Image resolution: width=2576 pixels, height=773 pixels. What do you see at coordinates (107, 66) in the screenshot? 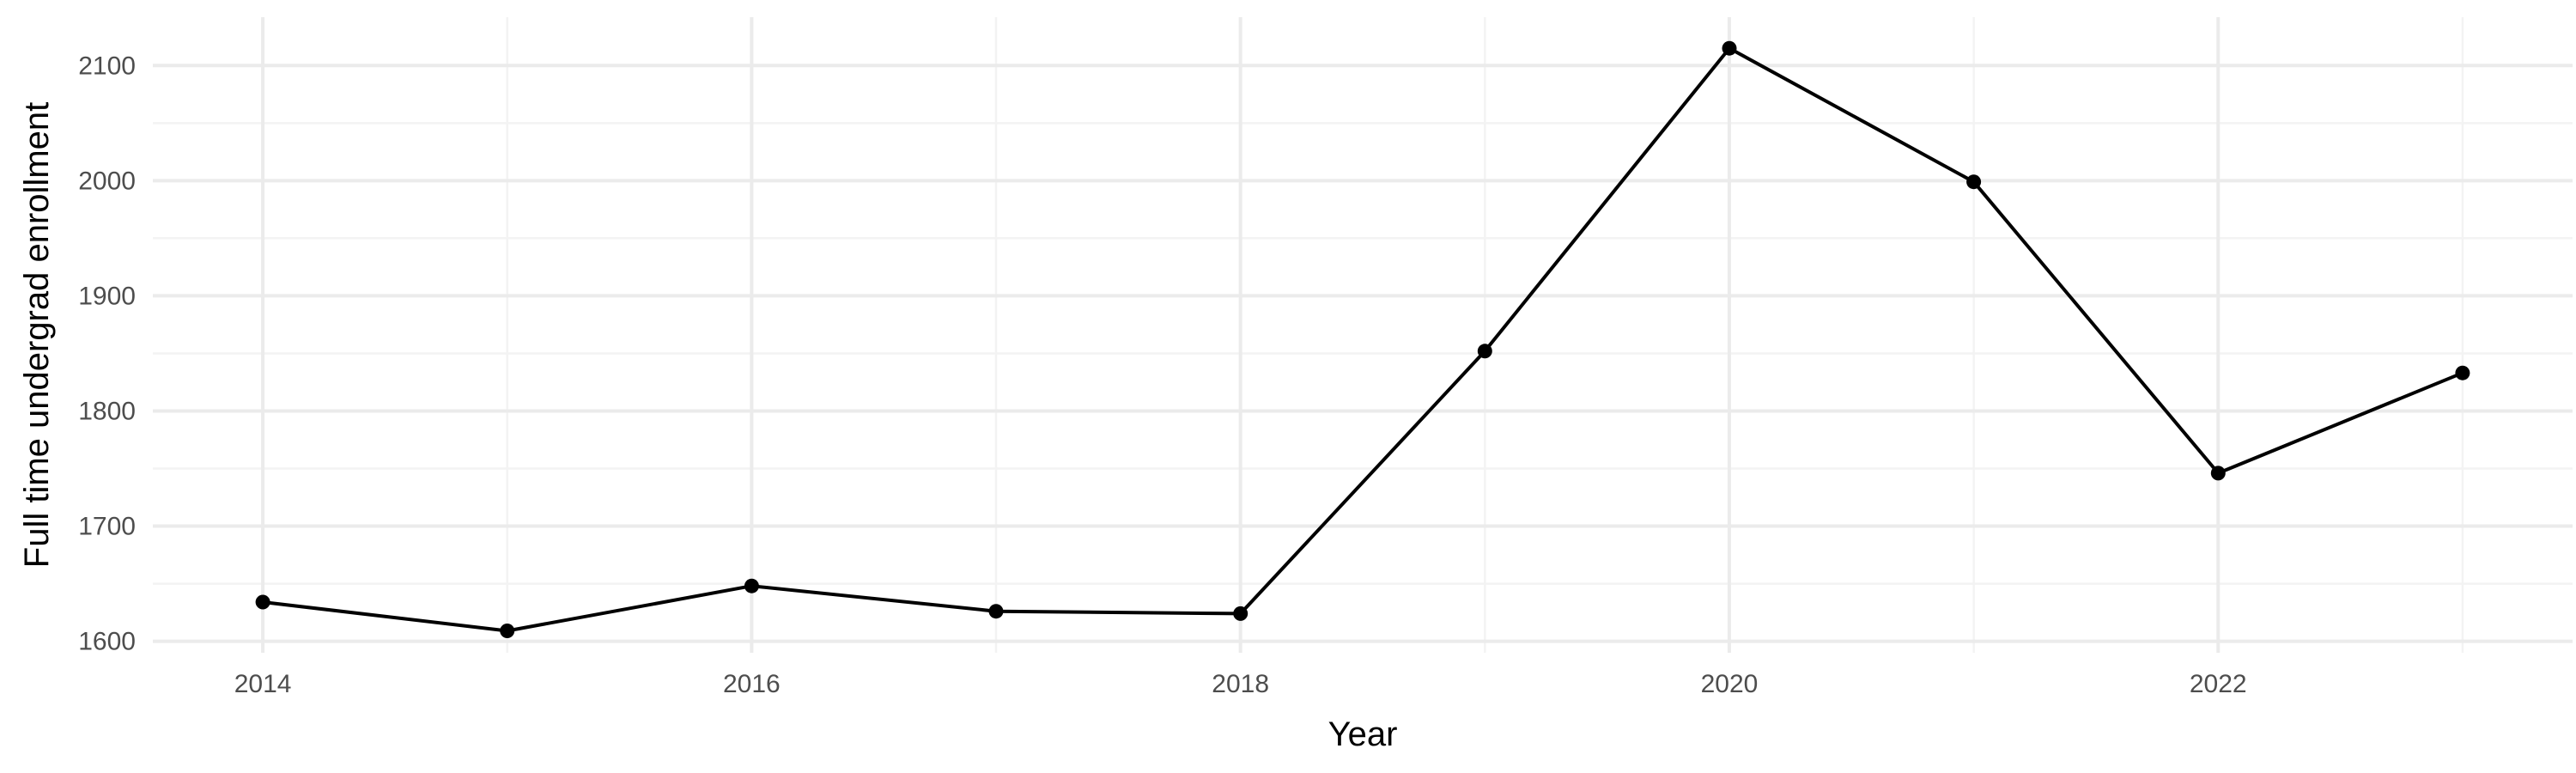
I see `y-tick-label: 2100` at bounding box center [107, 66].